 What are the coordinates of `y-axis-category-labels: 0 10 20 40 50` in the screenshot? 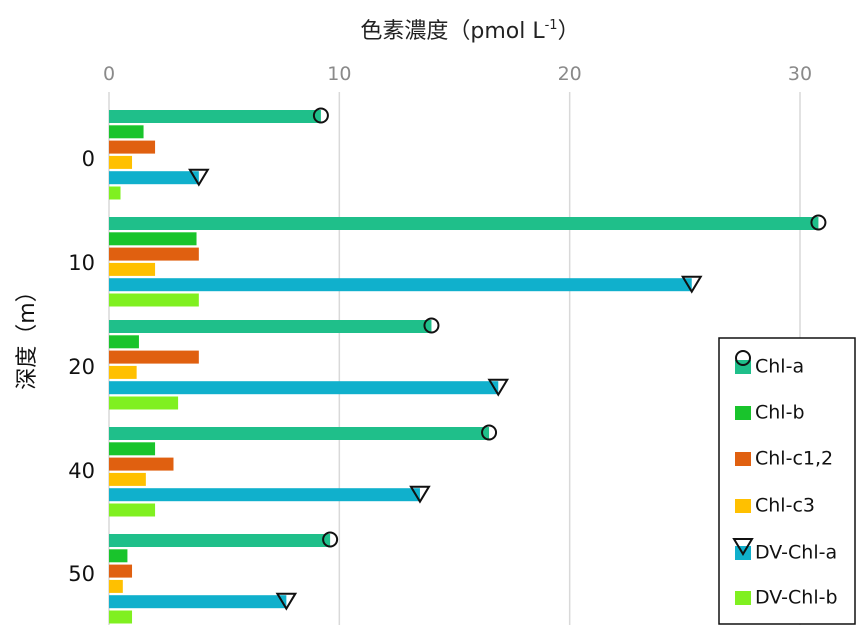 It's located at (81, 366).